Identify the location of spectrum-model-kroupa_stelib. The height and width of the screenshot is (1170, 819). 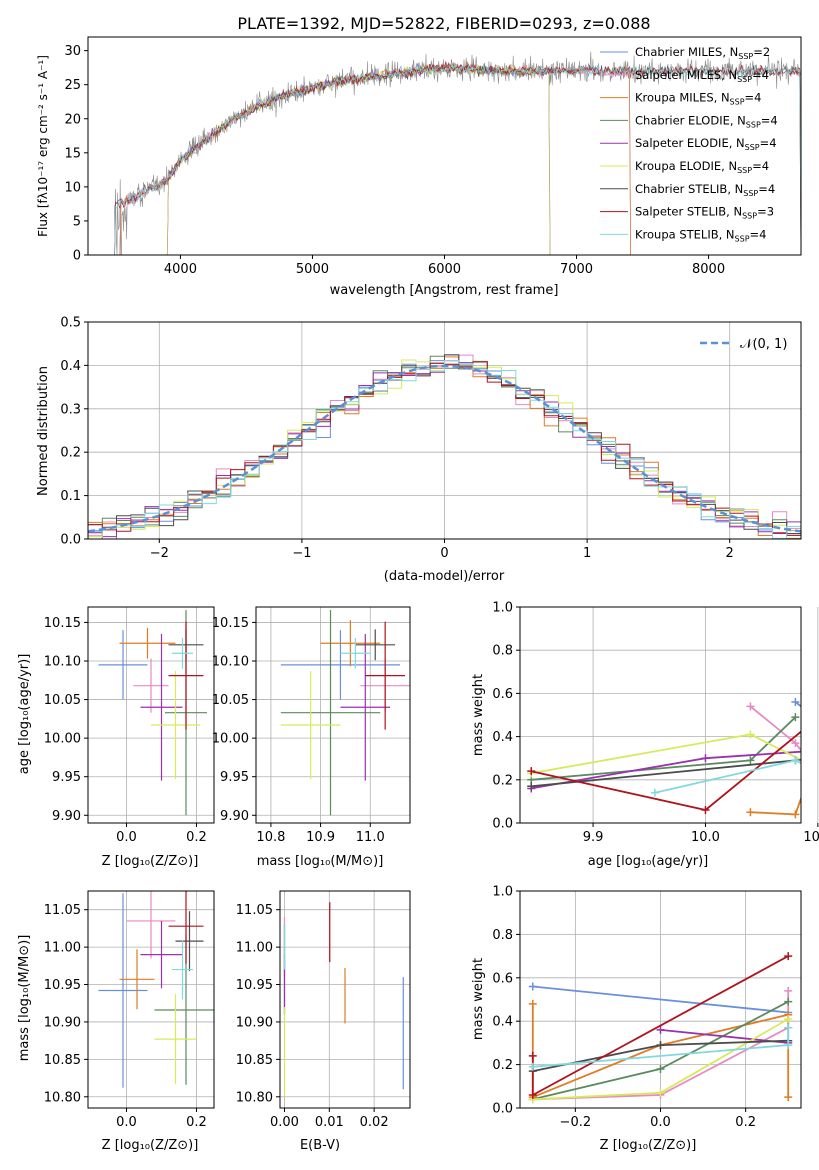
(457, 159).